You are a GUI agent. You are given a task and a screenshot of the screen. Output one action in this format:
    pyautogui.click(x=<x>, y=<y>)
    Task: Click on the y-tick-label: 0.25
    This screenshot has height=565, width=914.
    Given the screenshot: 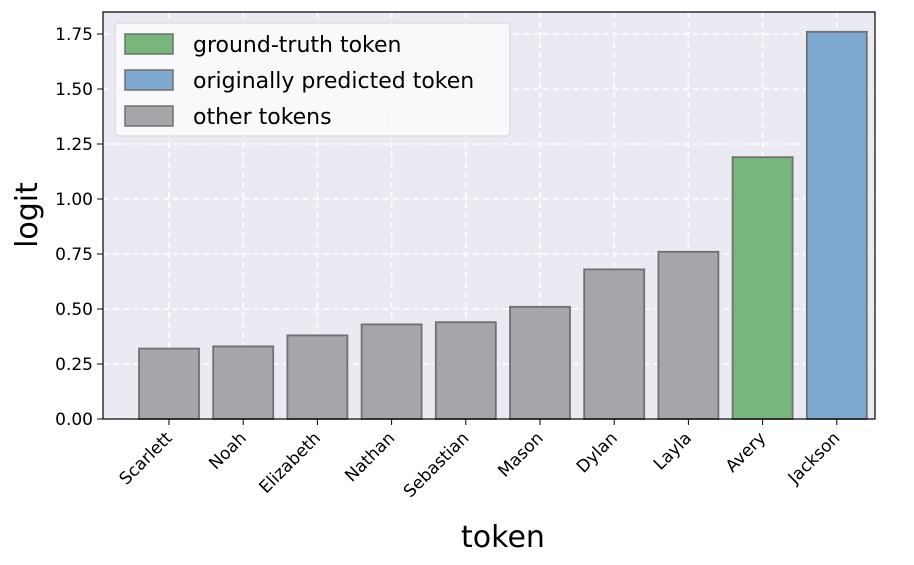 What is the action you would take?
    pyautogui.click(x=74, y=365)
    